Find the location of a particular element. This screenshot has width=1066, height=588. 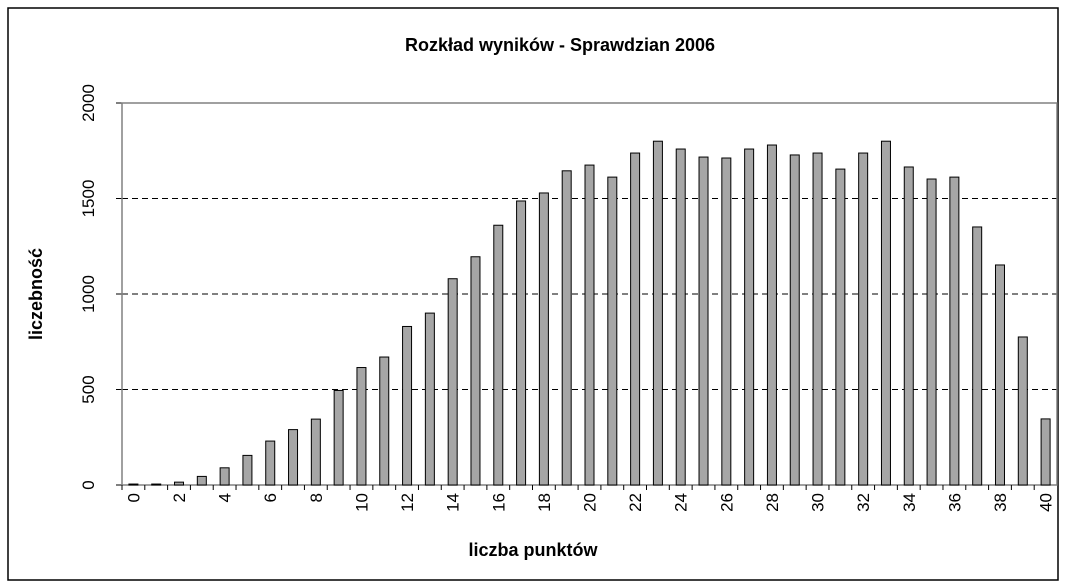

x-tick-label: 30 is located at coordinates (818, 502).